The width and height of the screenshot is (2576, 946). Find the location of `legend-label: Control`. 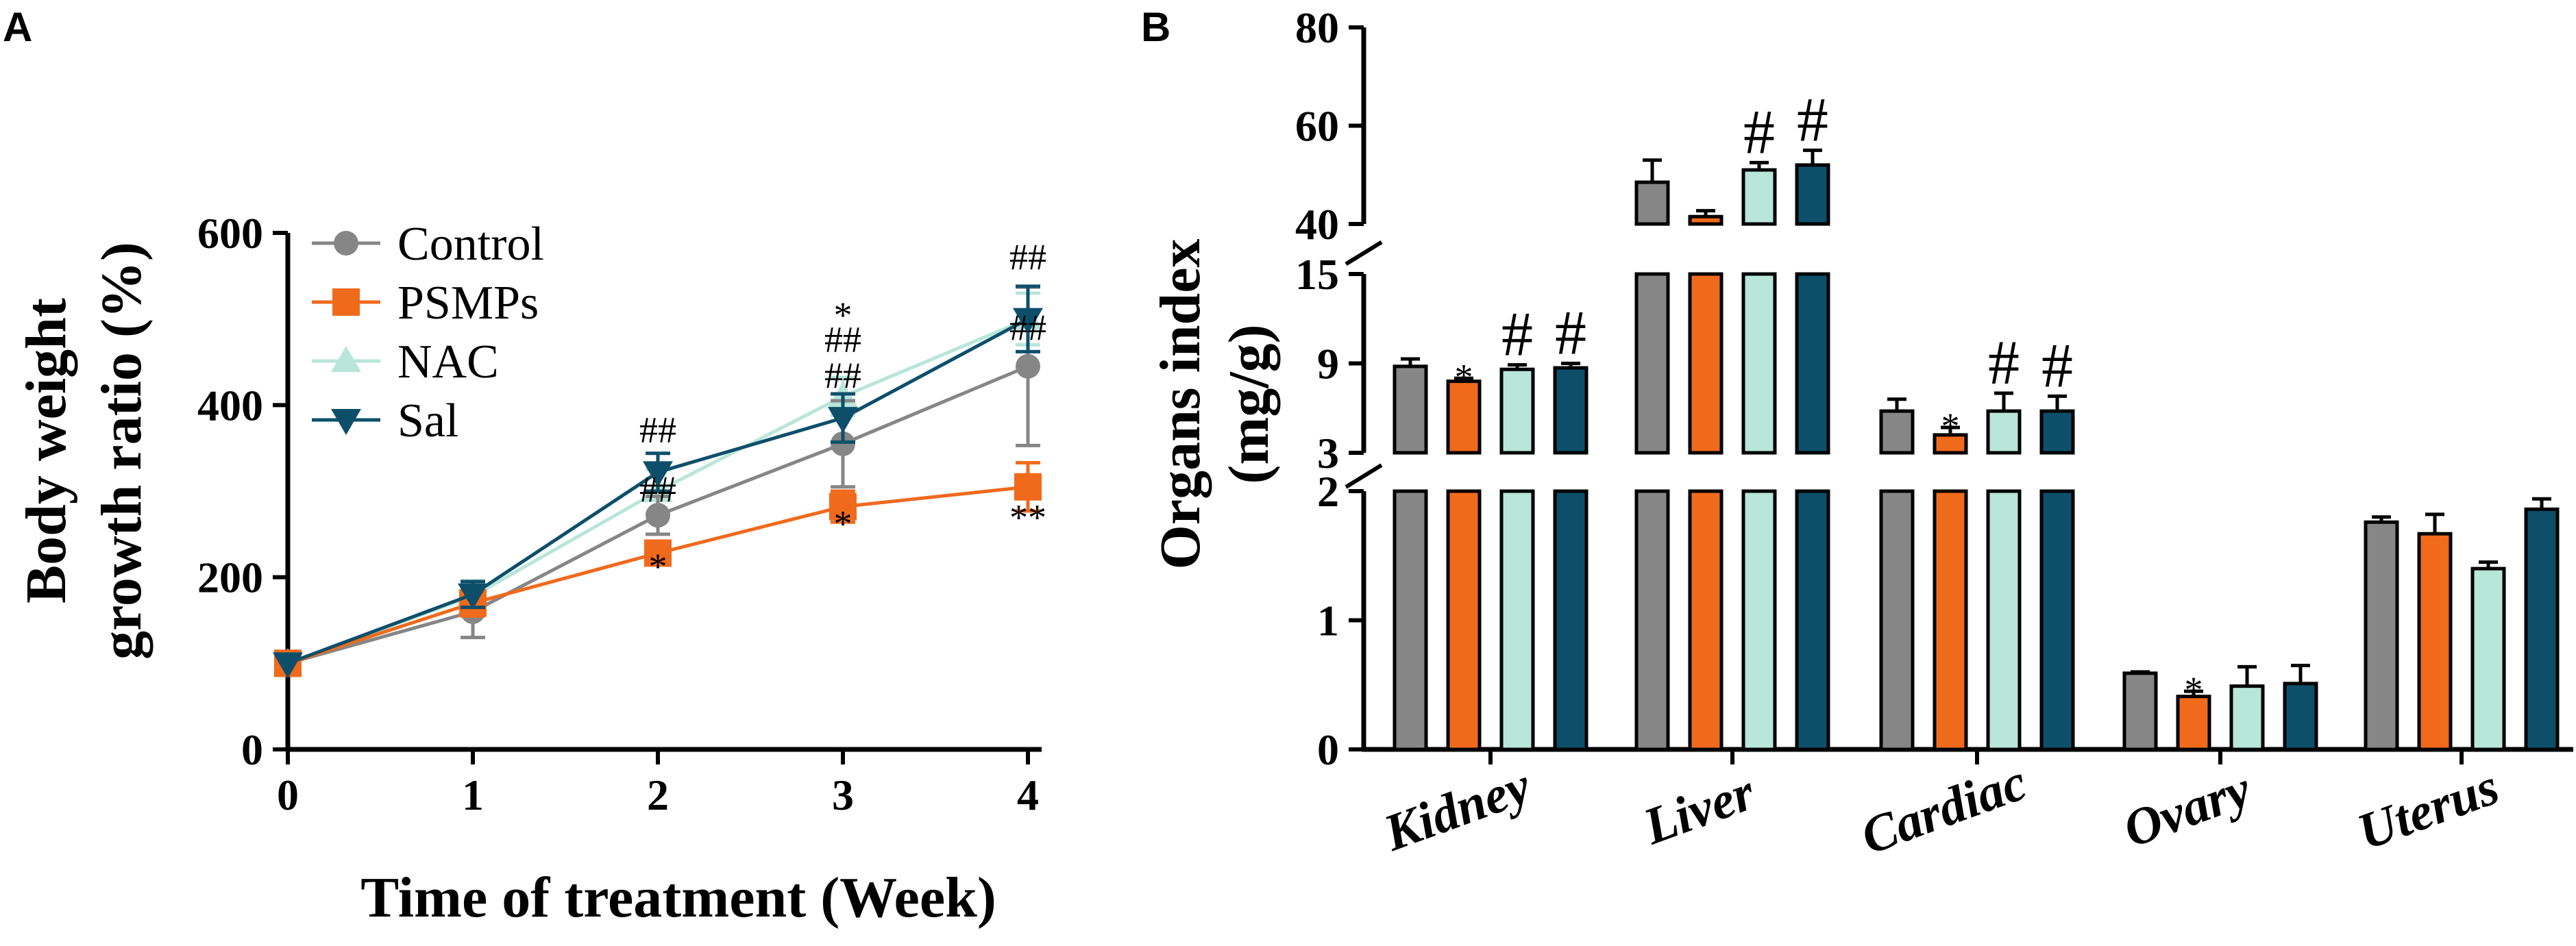

legend-label: Control is located at coordinates (471, 244).